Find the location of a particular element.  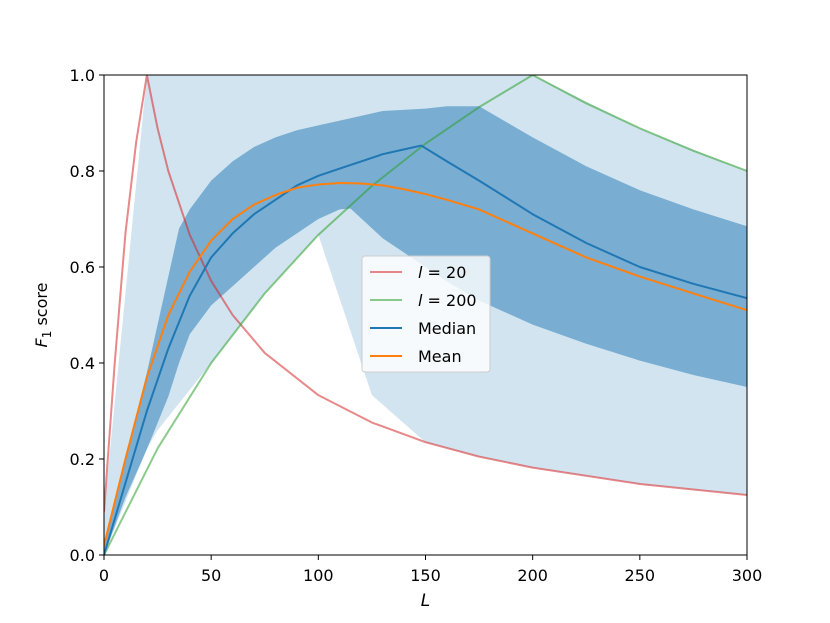

y-axis-label: F1 score is located at coordinates (43, 315).